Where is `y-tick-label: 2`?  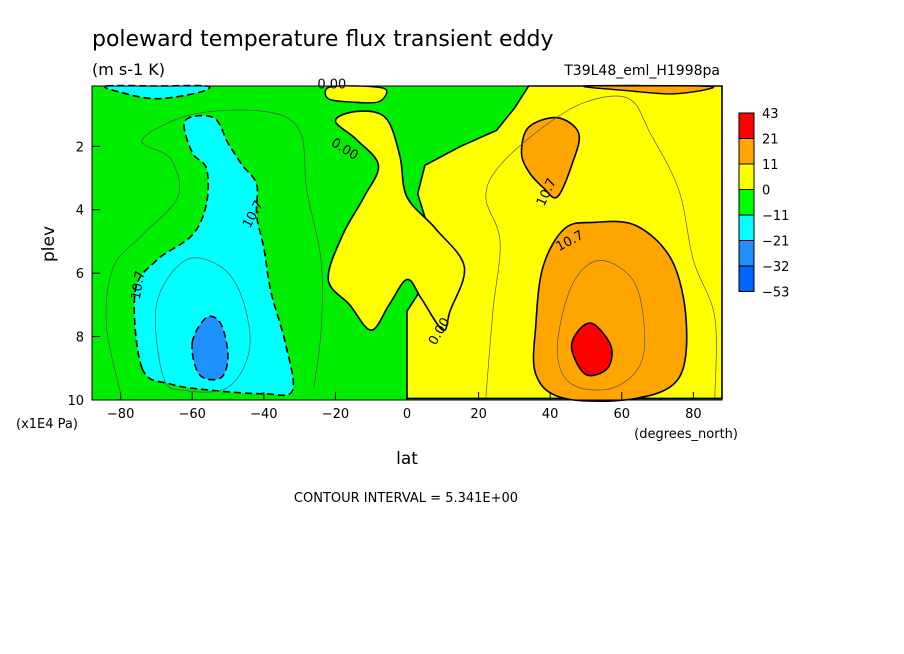
y-tick-label: 2 is located at coordinates (80, 147).